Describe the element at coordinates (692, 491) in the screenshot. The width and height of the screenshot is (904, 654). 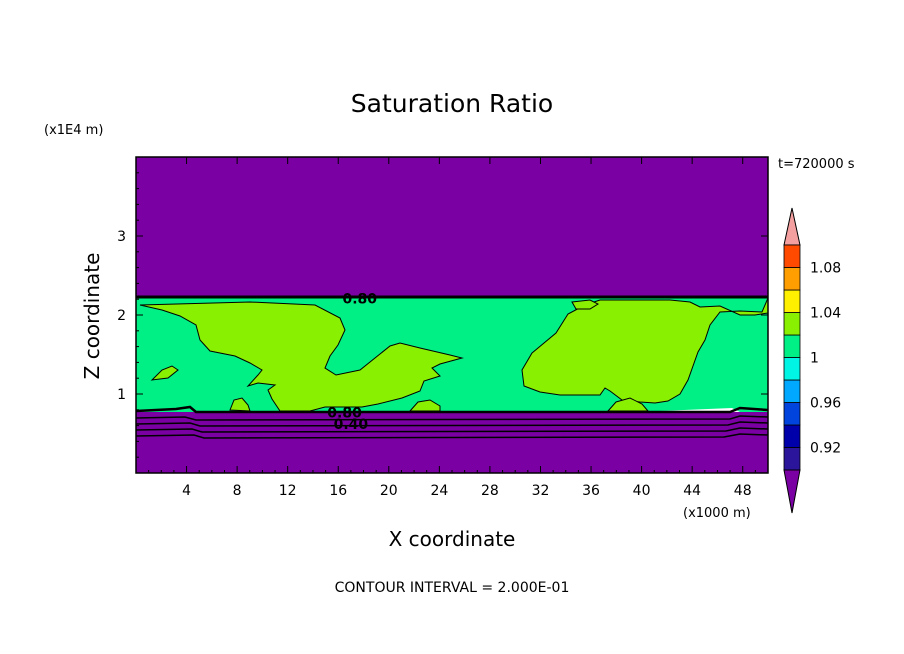
I see `x-tick-label: 44` at that location.